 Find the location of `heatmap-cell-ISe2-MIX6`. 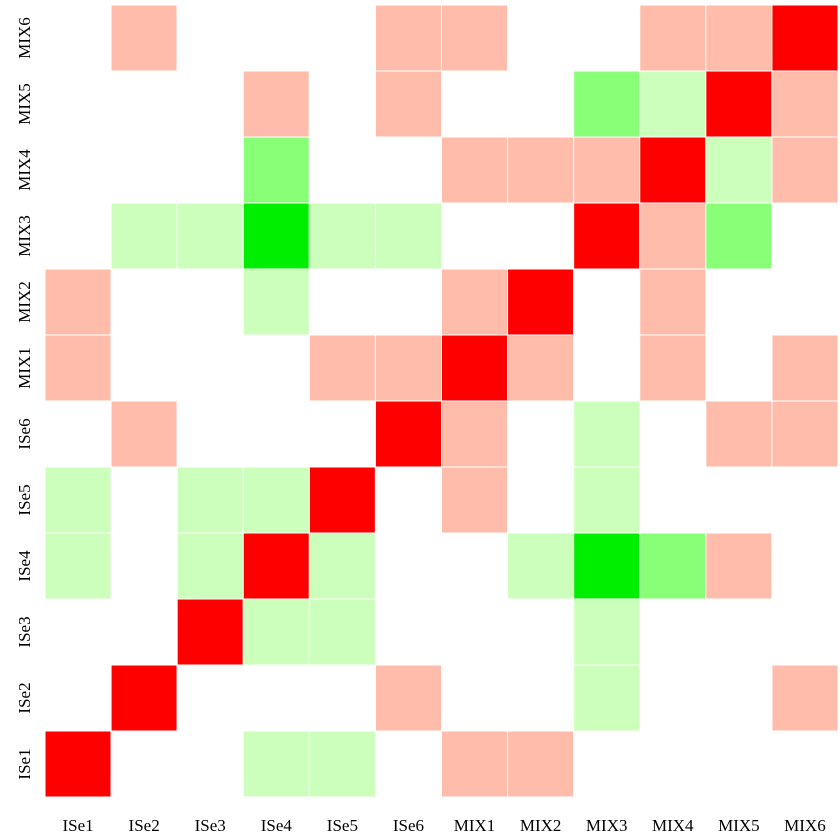

heatmap-cell-ISe2-MIX6 is located at coordinates (805, 698).